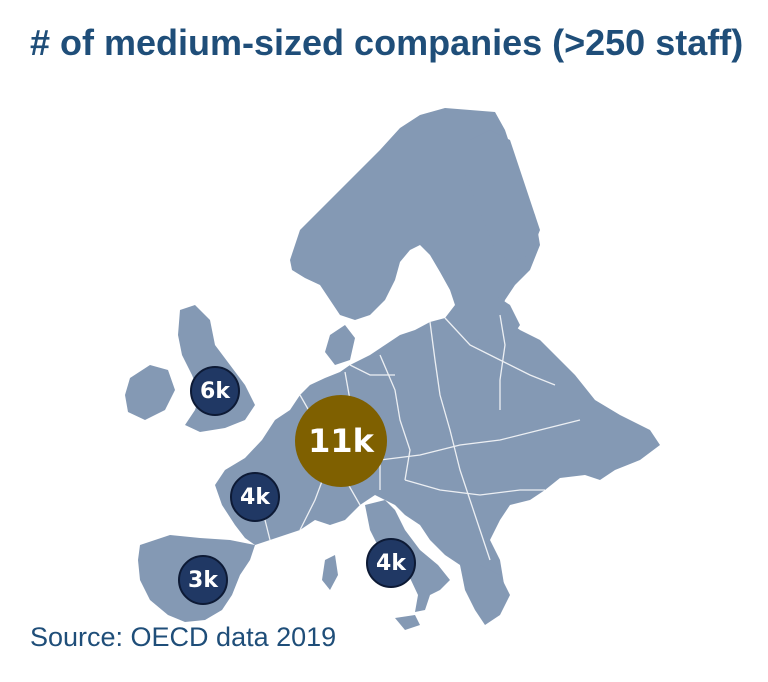  Describe the element at coordinates (502, 196) in the screenshot. I see `finland` at that location.